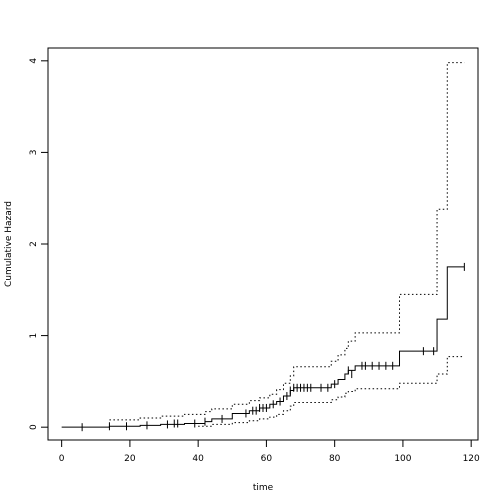  Describe the element at coordinates (62, 459) in the screenshot. I see `x-tick-label: 0` at that location.